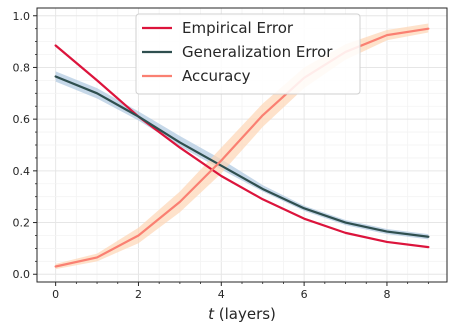  What do you see at coordinates (221, 294) in the screenshot?
I see `x-tick-label: 4` at bounding box center [221, 294].